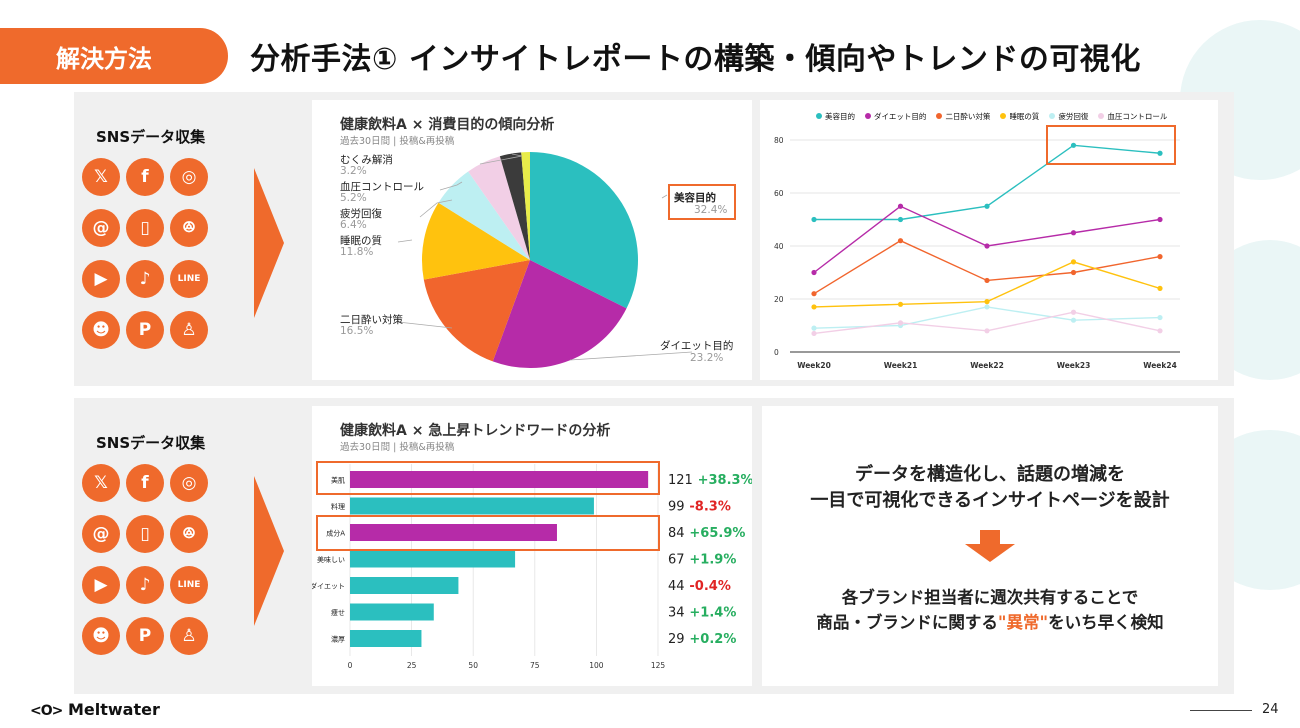  I want to click on y-tick-label: 60, so click(779, 193).